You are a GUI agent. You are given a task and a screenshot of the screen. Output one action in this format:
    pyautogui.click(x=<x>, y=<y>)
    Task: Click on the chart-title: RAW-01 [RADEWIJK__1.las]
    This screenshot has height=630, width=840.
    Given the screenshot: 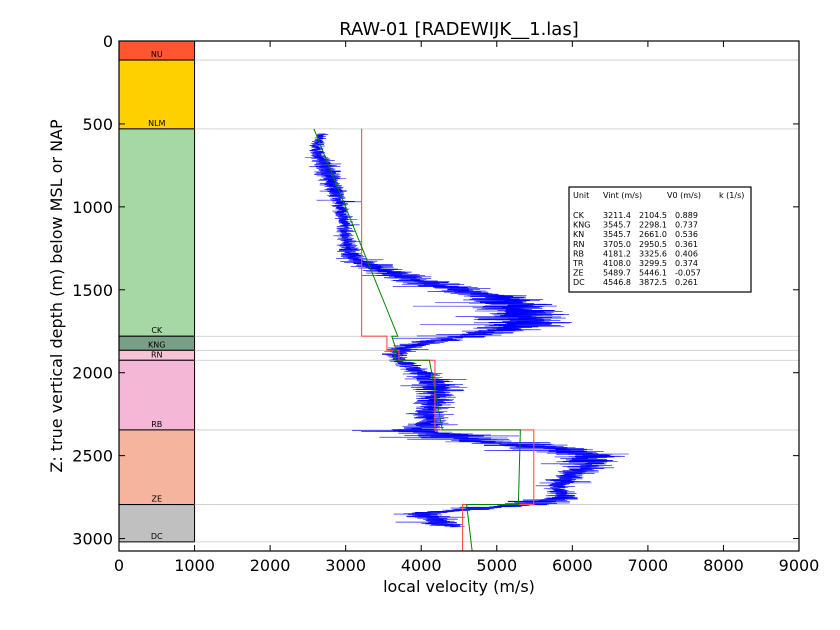 What is the action you would take?
    pyautogui.click(x=458, y=29)
    